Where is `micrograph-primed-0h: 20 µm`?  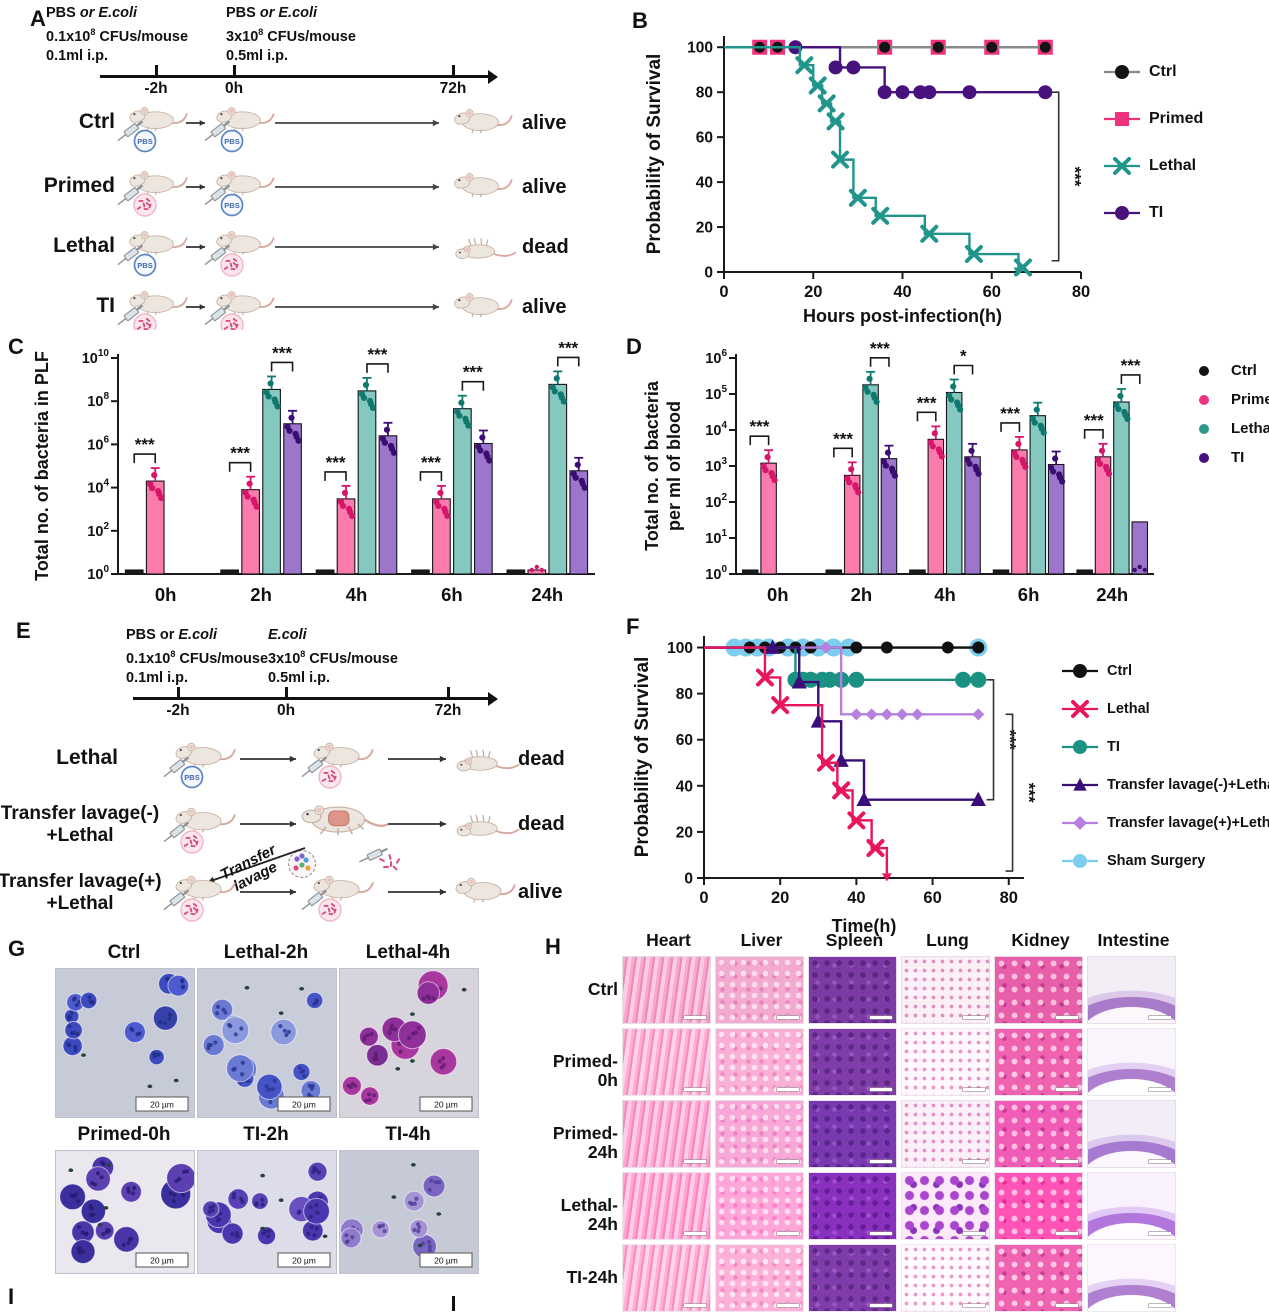
micrograph-primed-0h: 20 µm is located at coordinates (126, 1212).